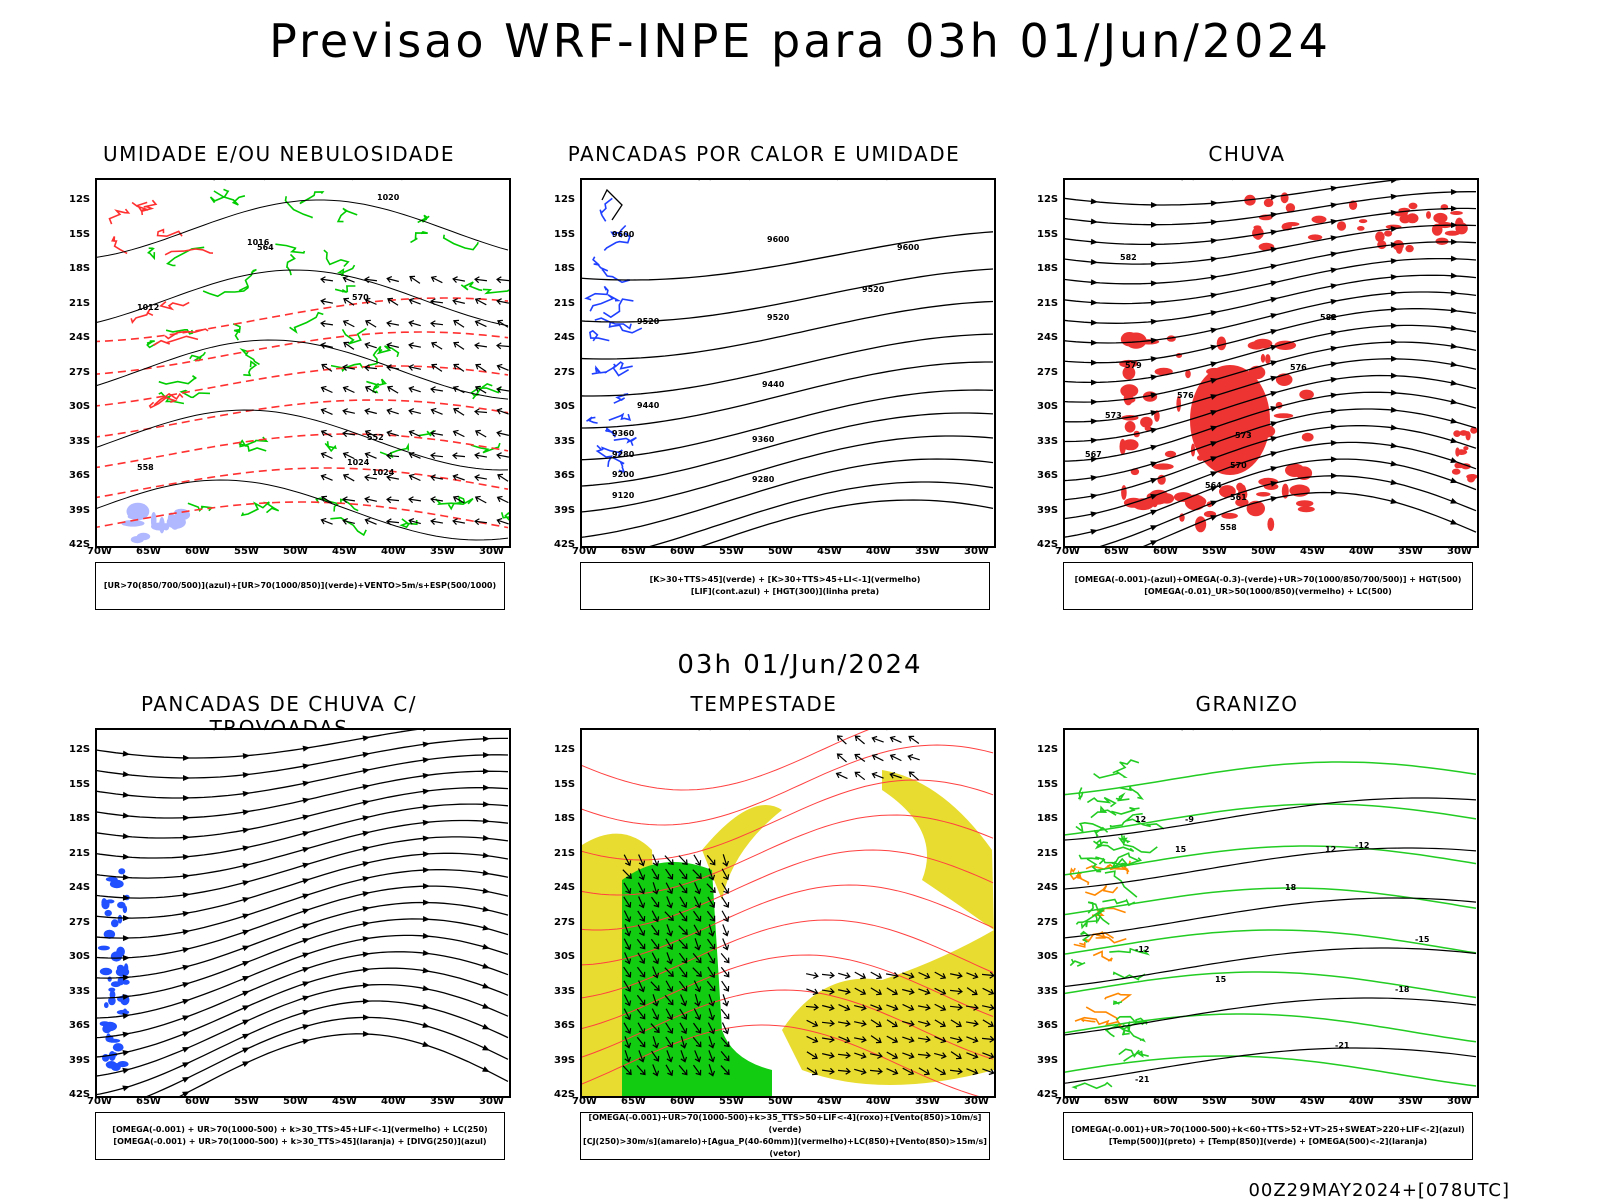 The width and height of the screenshot is (1600, 1201). Describe the element at coordinates (1048, 441) in the screenshot. I see `latitude-tick-label: 33S` at that location.